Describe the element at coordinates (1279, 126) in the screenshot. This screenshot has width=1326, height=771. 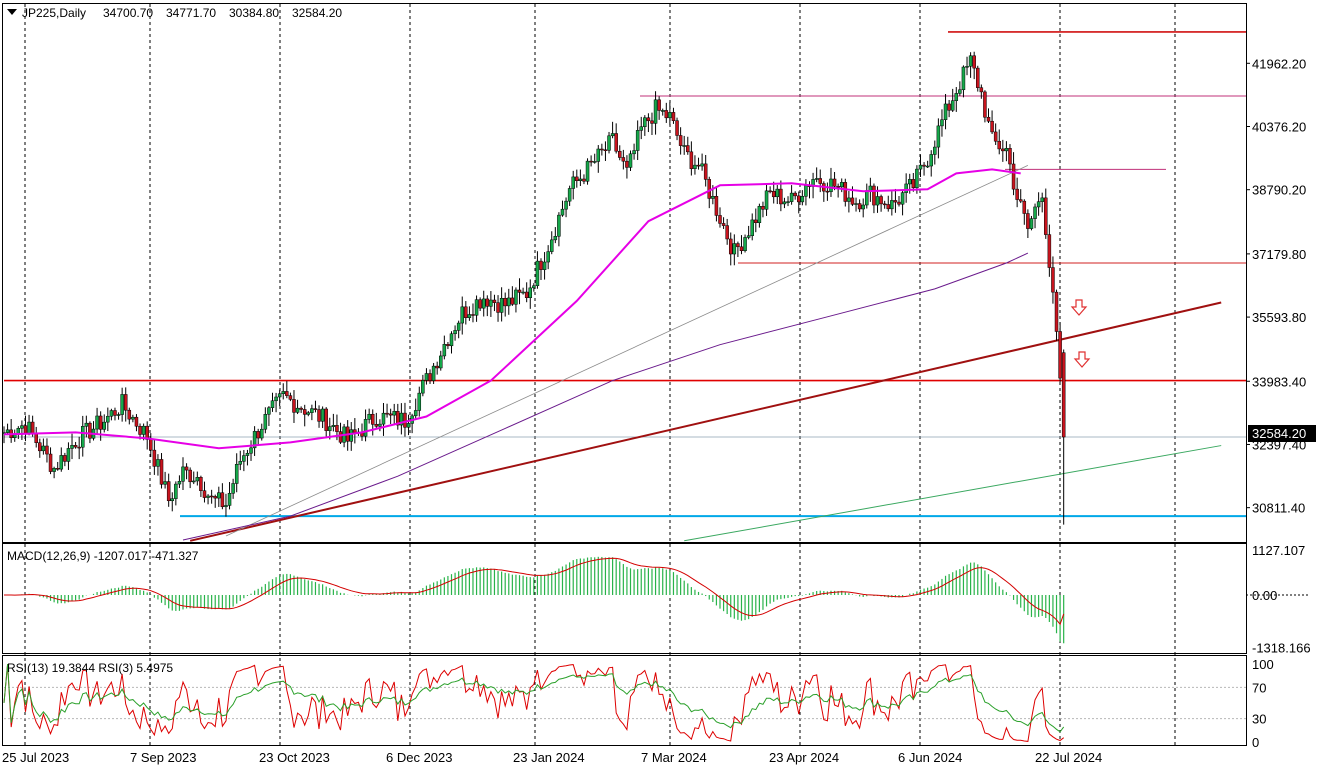
I see `y-tick-label: 40376.20` at that location.